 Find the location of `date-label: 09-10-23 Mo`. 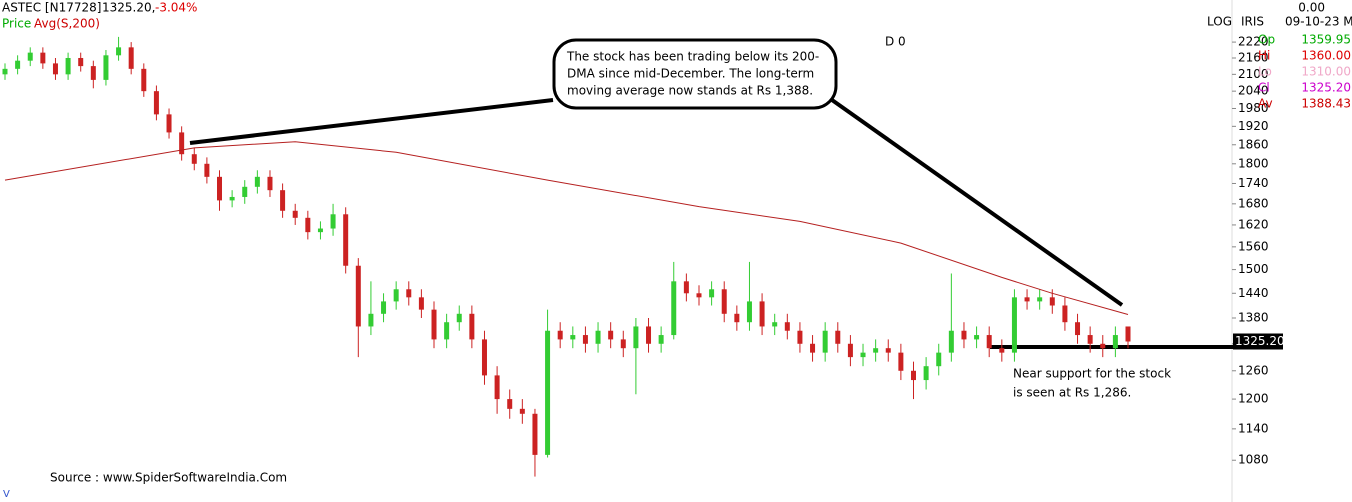

date-label: 09-10-23 Mo is located at coordinates (1318, 22).